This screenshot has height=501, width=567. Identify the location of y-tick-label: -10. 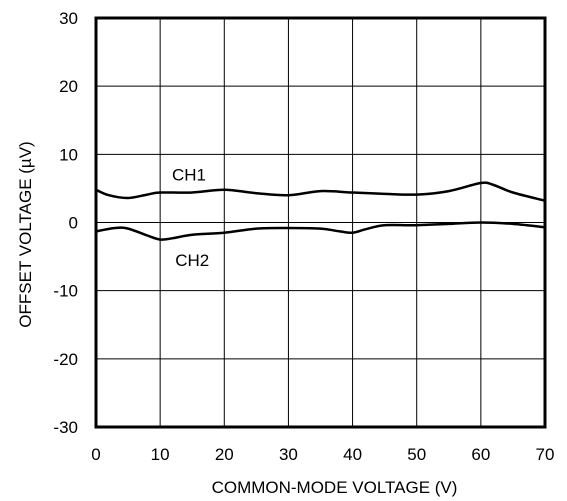
(65, 291).